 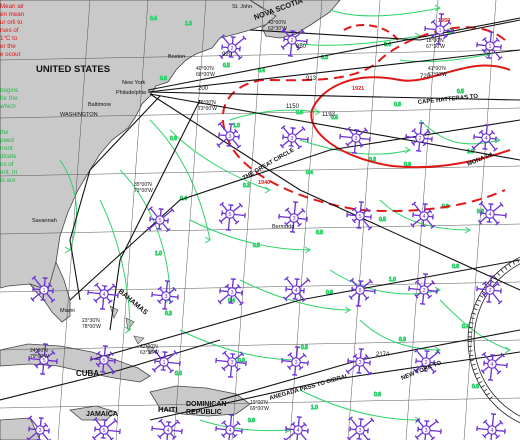 I want to click on iceberg-year: 1940, so click(x=264, y=183).